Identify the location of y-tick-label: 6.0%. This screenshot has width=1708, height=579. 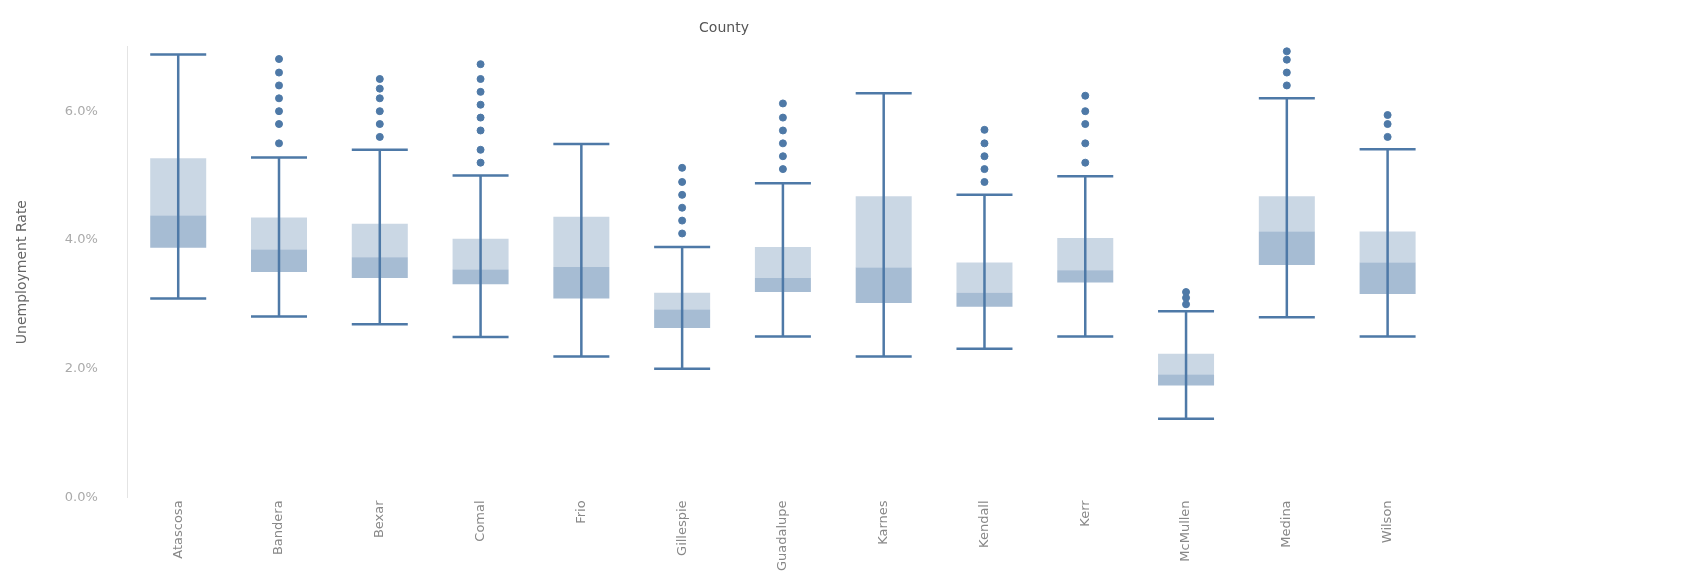
(81, 110).